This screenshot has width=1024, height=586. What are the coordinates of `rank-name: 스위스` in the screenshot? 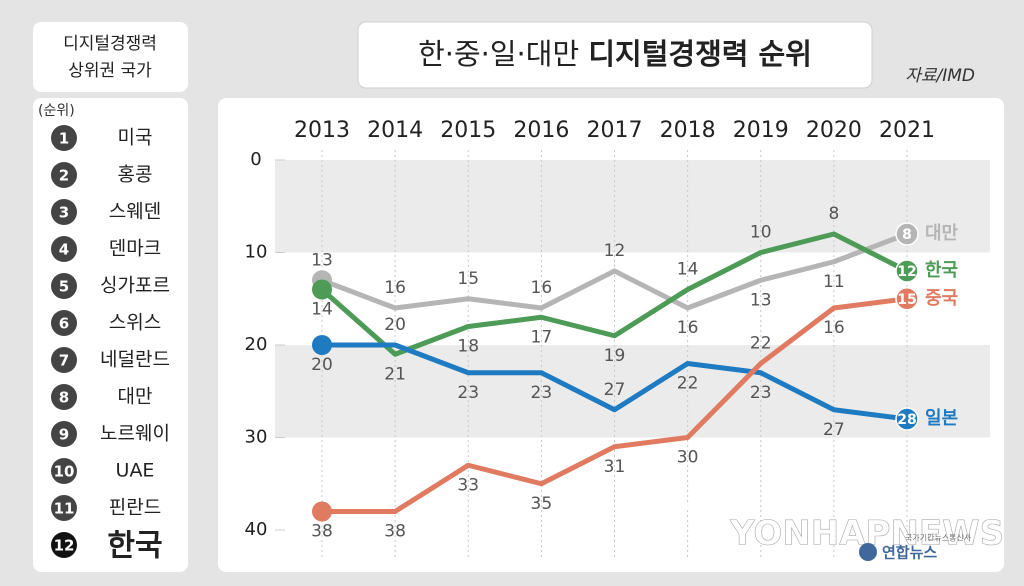 It's located at (135, 323).